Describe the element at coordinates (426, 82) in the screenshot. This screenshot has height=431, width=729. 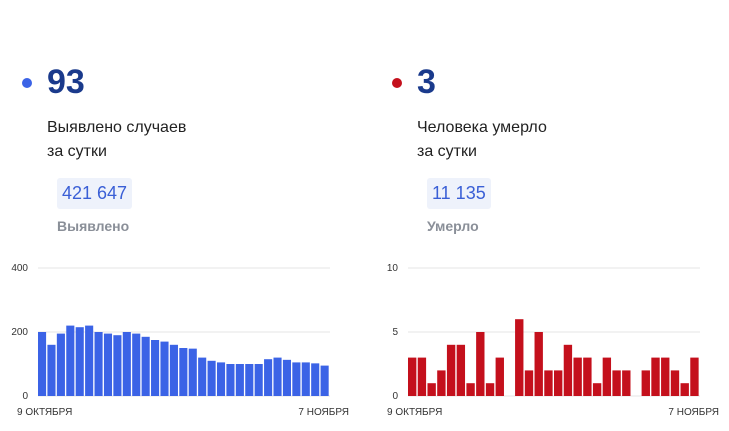
I see `deaths-daily-value: 3` at that location.